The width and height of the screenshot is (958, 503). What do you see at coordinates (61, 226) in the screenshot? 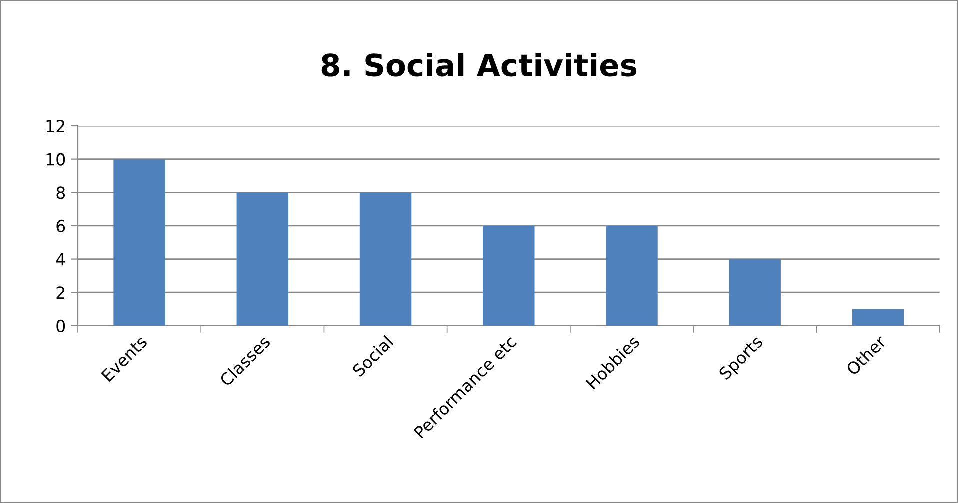
I see `y-tick-label: 6` at bounding box center [61, 226].